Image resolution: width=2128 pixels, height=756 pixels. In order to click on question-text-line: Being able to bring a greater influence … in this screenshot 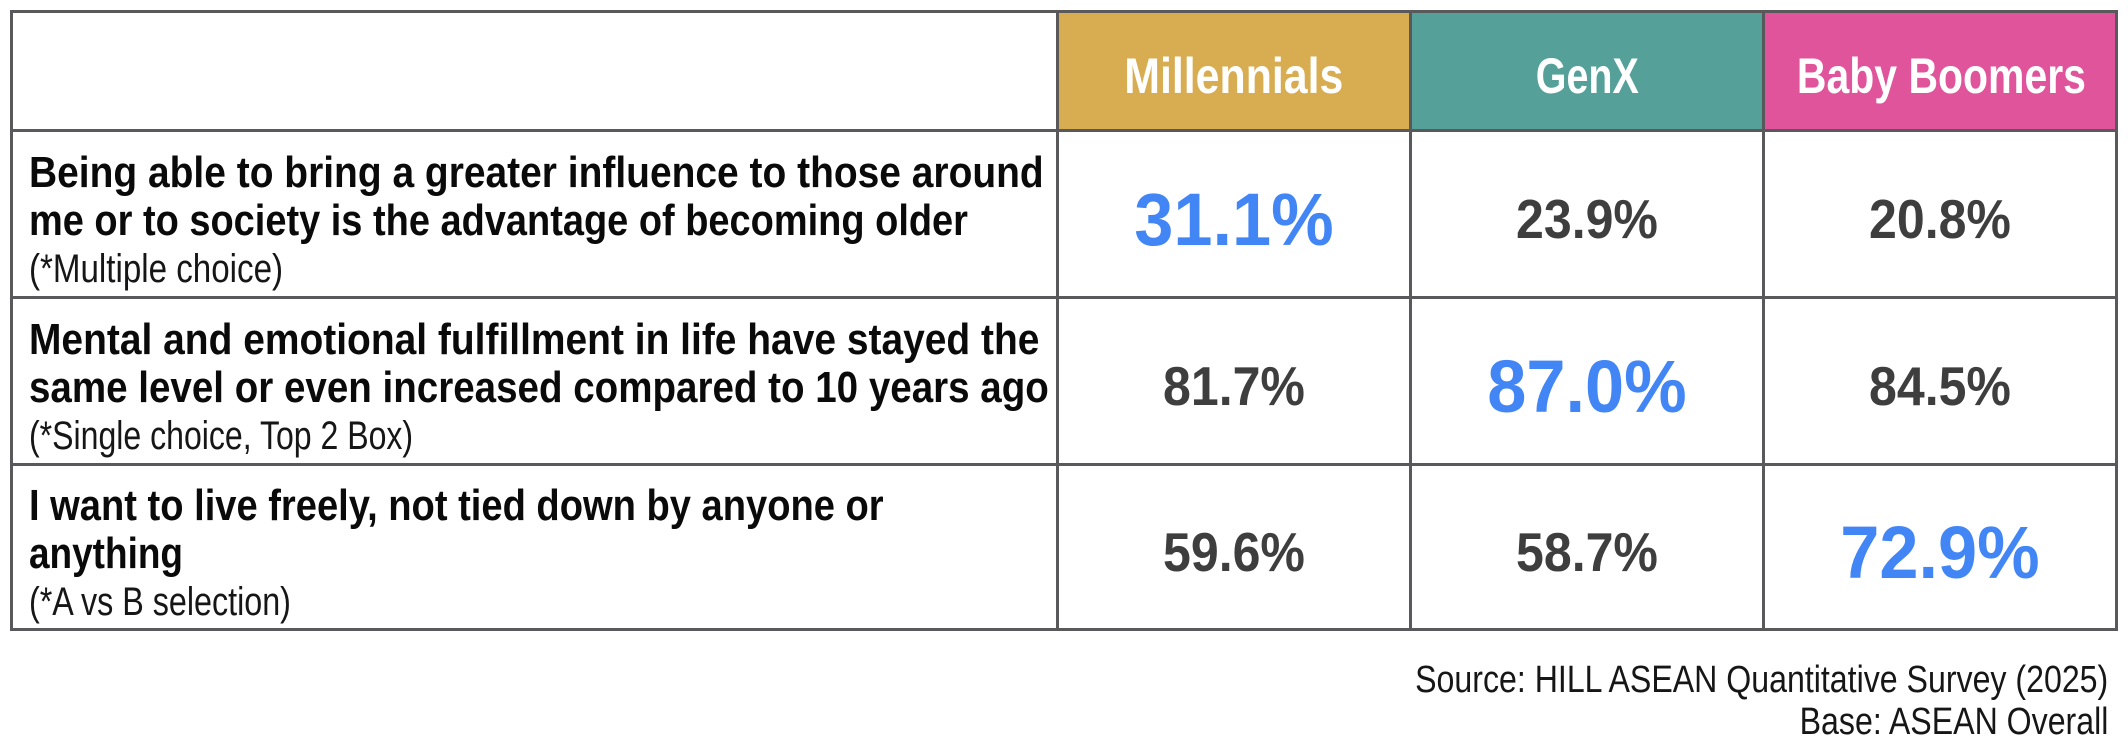, I will do `click(540, 173)`.